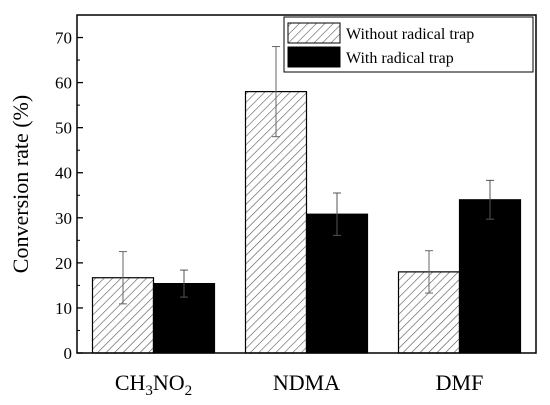 This screenshot has width=550, height=405. I want to click on legend-label: Without radical trap, so click(410, 34).